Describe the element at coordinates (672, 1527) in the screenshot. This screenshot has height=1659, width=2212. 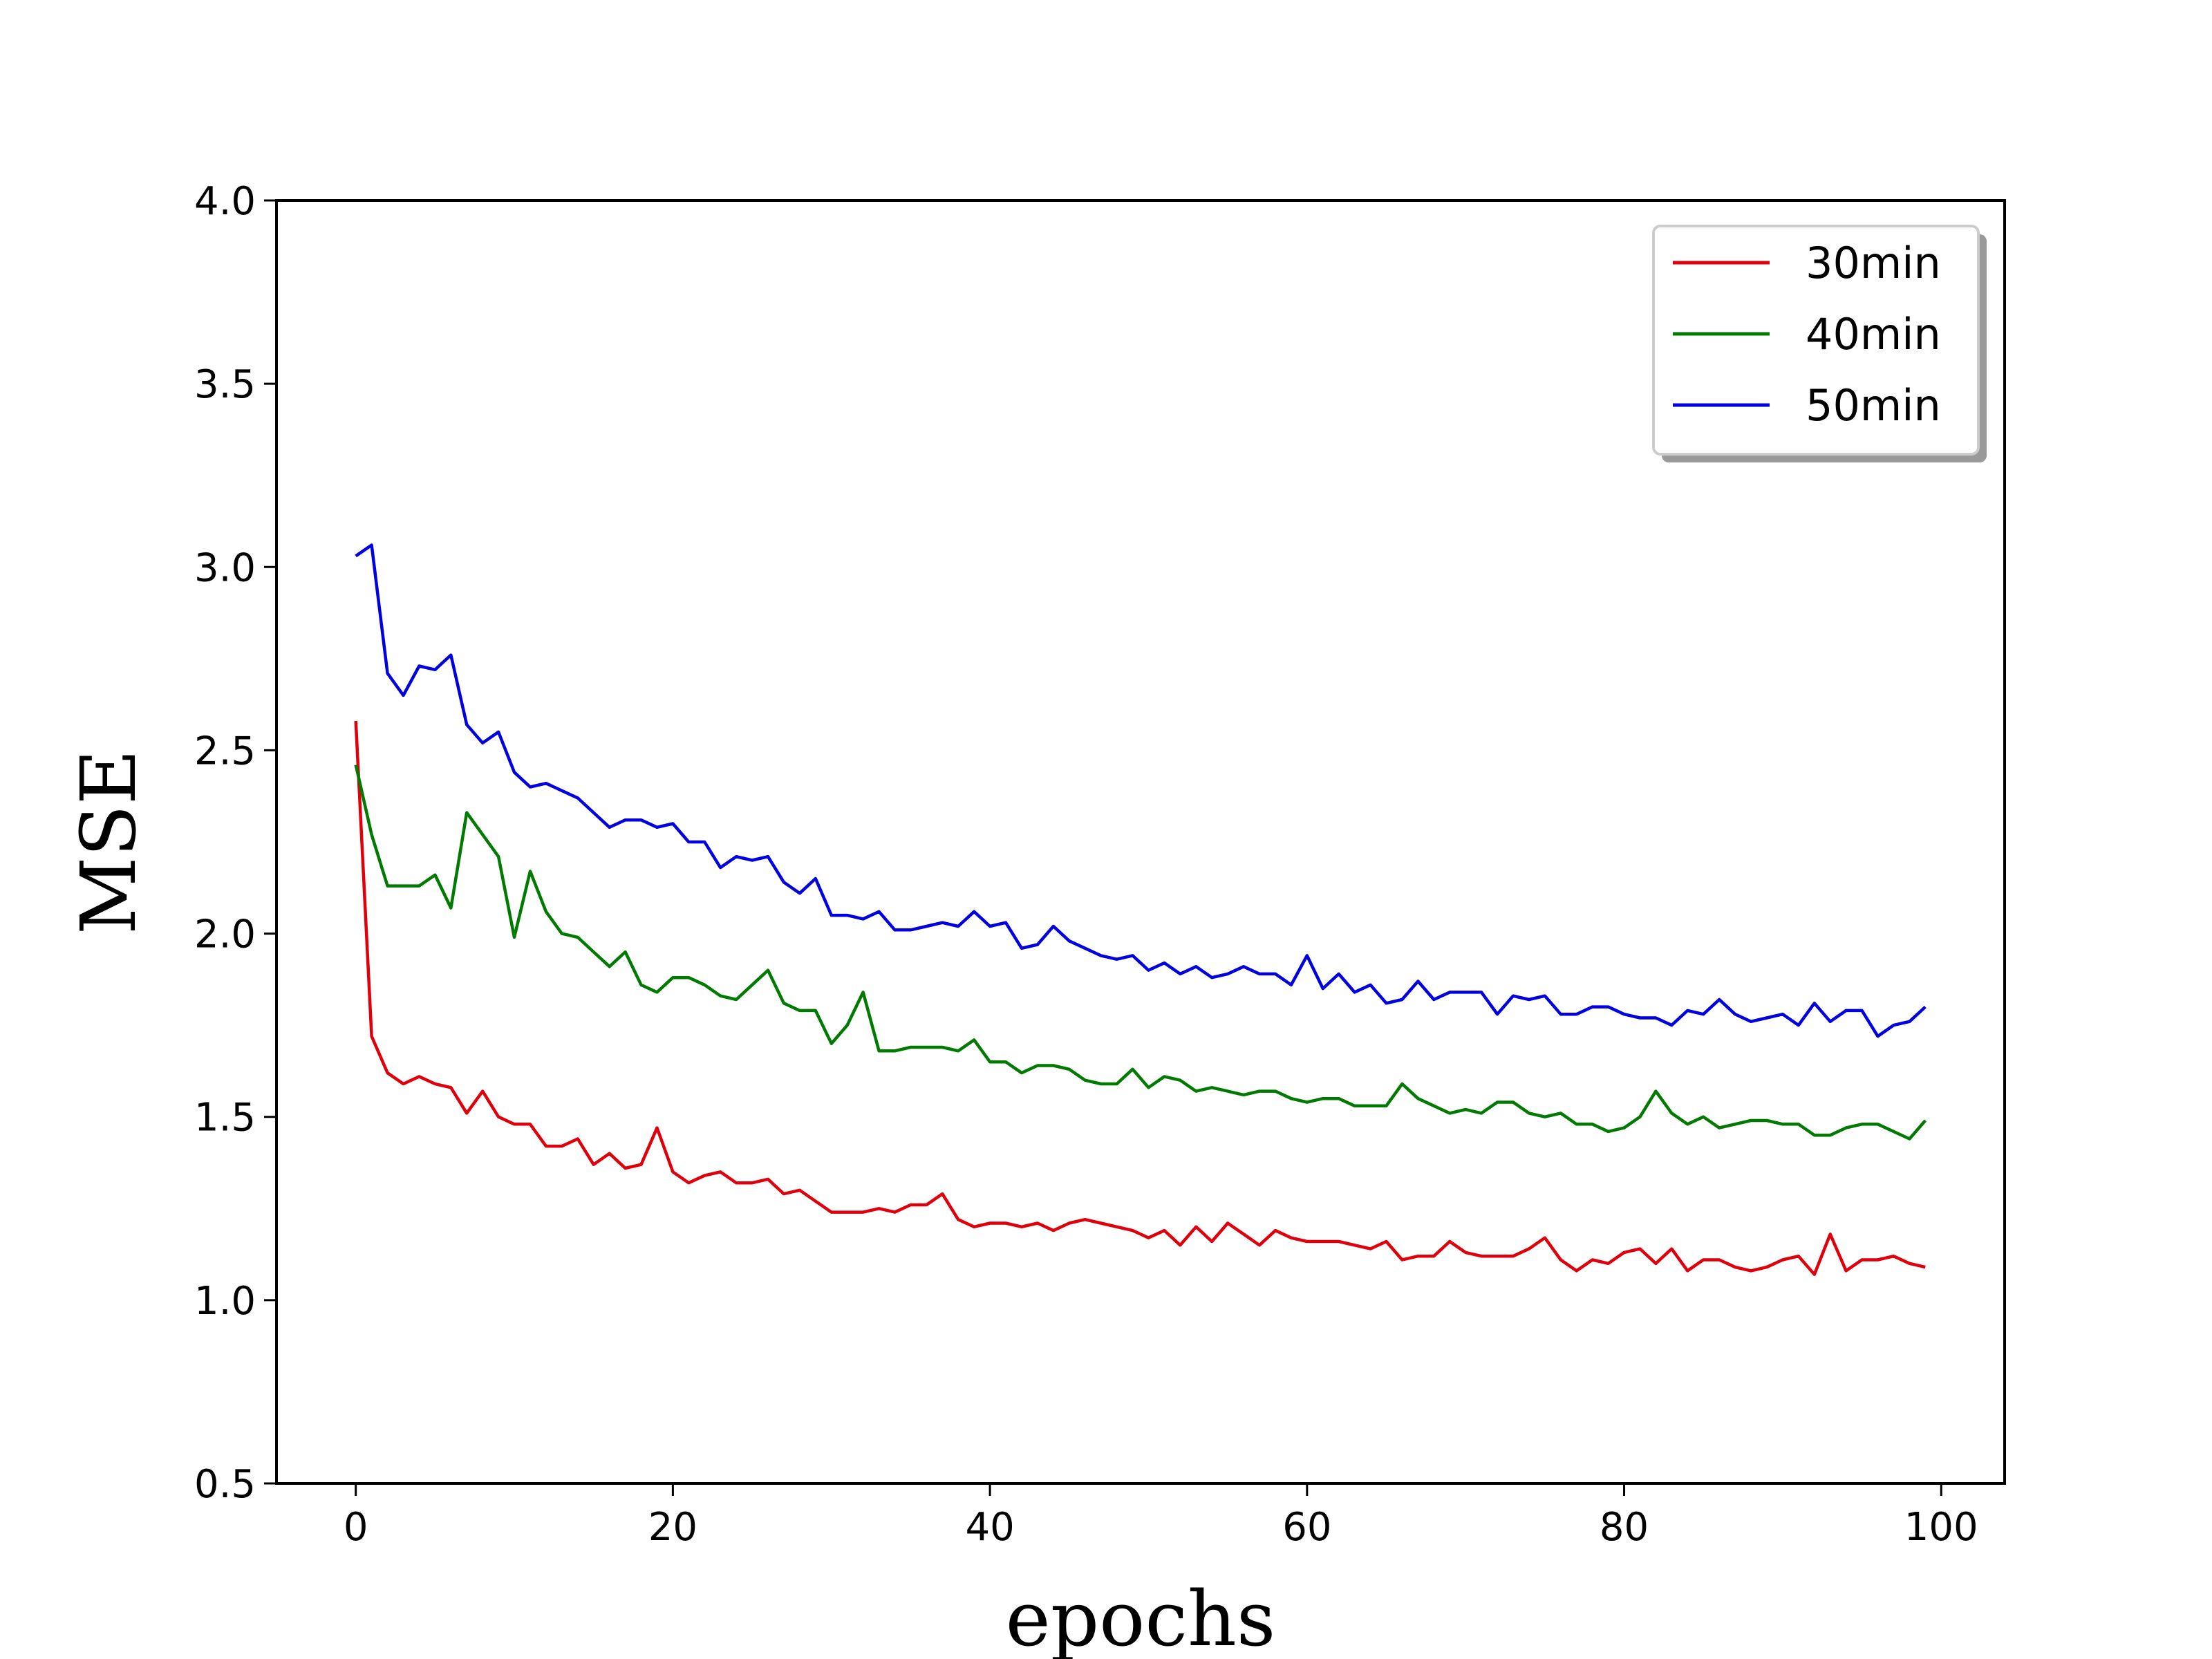
I see `x-tick-label: 20` at that location.